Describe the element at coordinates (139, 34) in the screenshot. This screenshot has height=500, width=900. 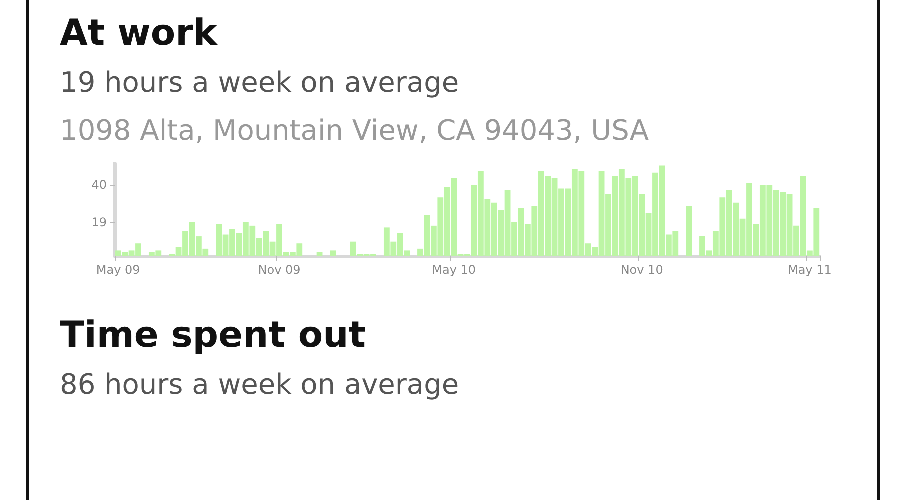
I see `chart-title: At work` at that location.